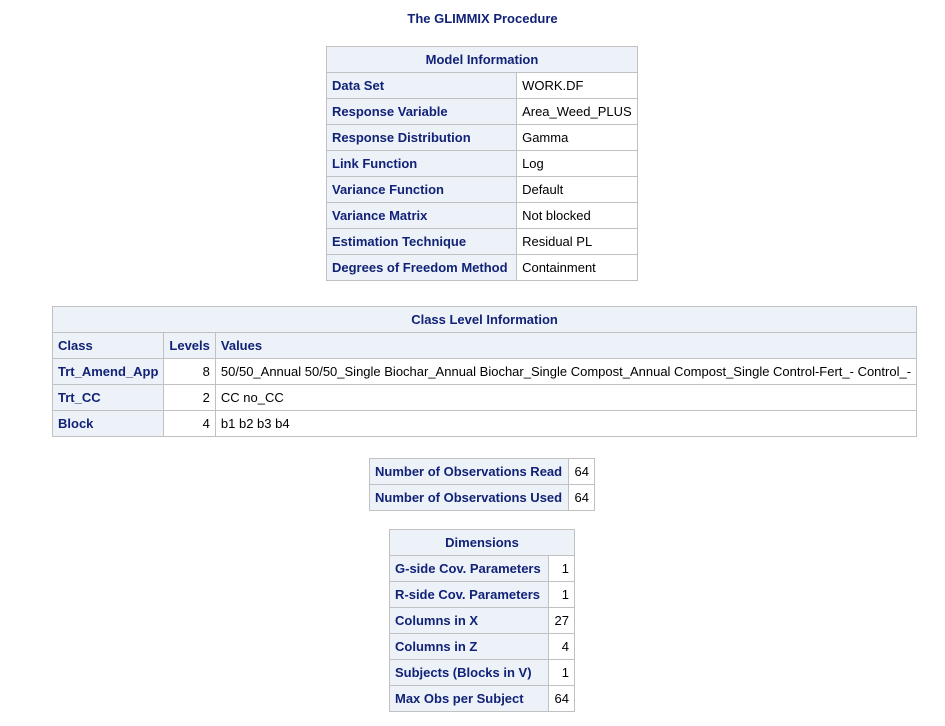 This screenshot has width=945, height=726. I want to click on row-value: Log, so click(577, 163).